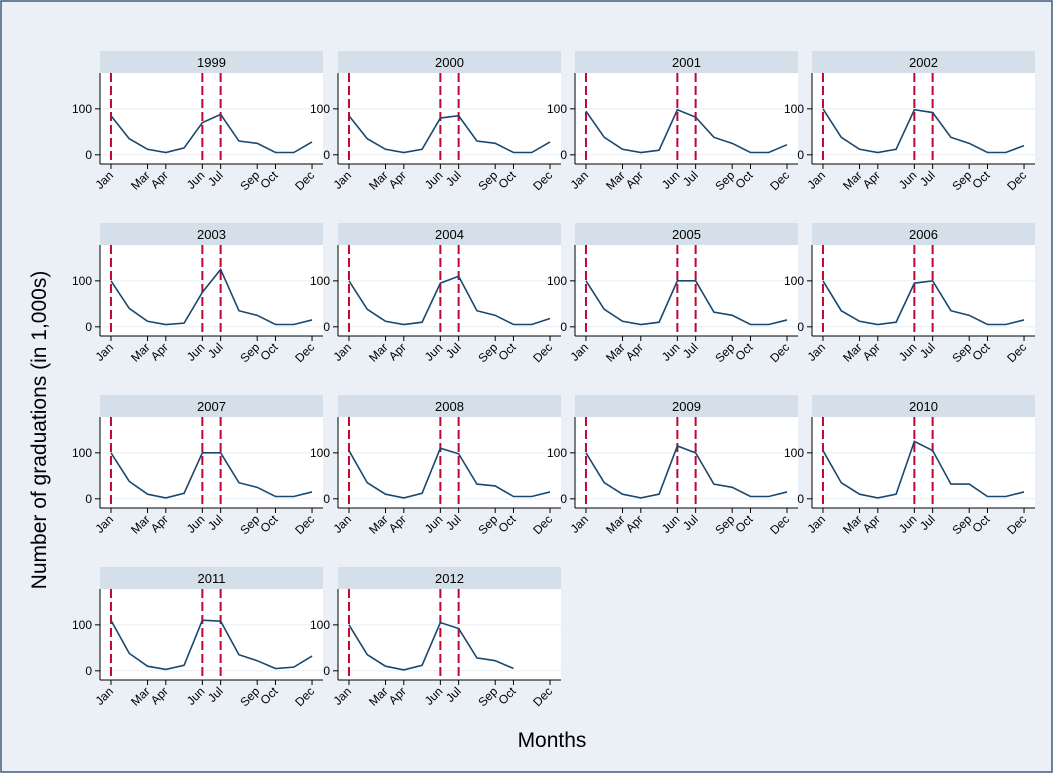 This screenshot has height=774, width=1054. I want to click on panel-title: 2012, so click(449, 578).